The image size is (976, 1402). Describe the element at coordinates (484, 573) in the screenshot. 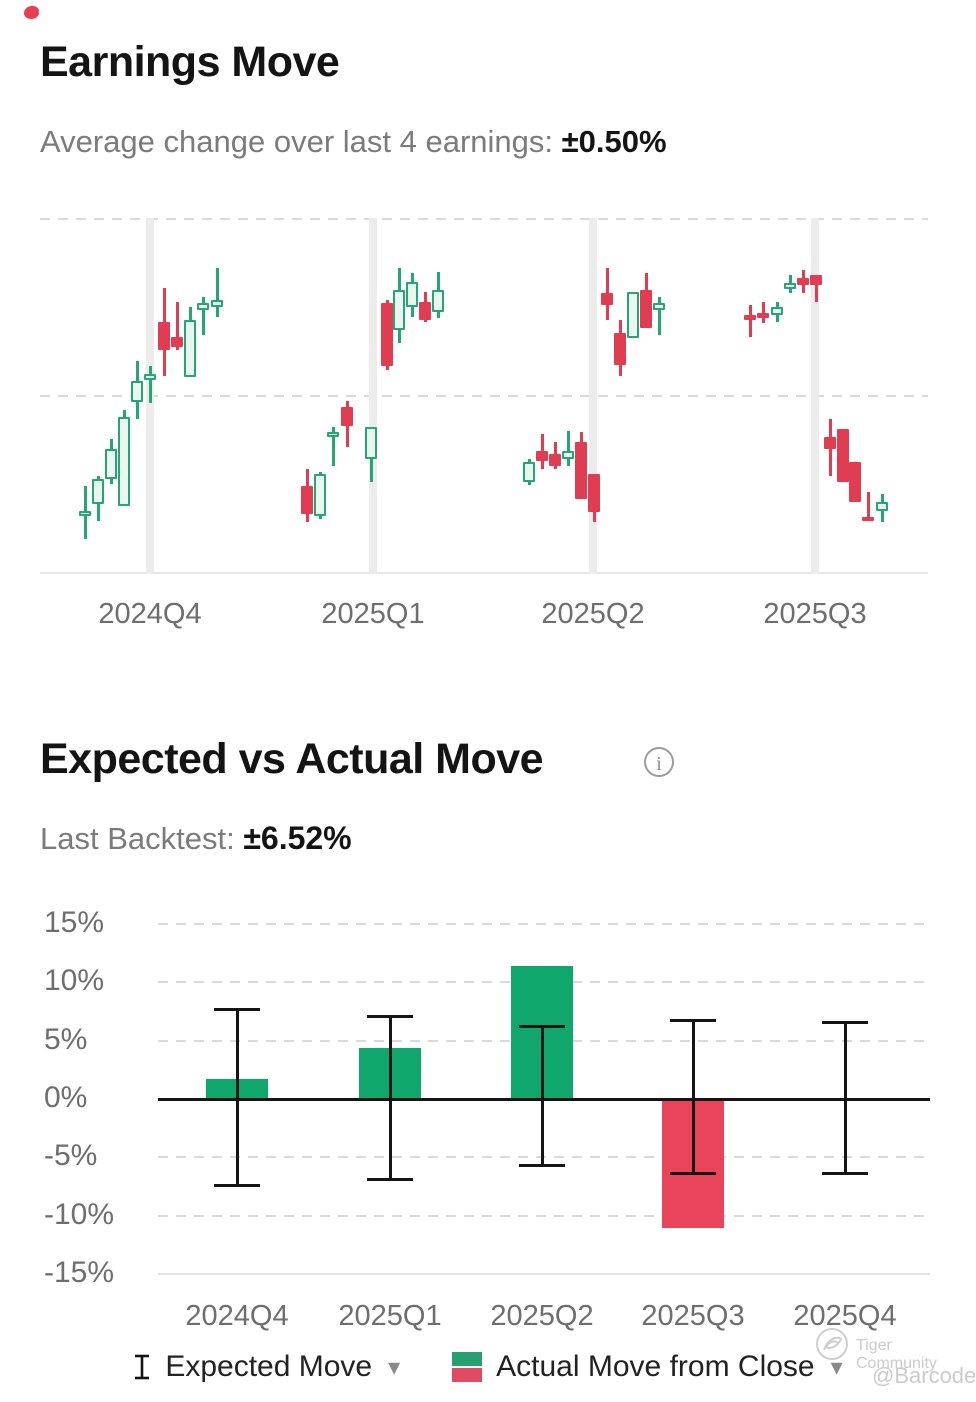

I see `candle-grid-bottom` at that location.